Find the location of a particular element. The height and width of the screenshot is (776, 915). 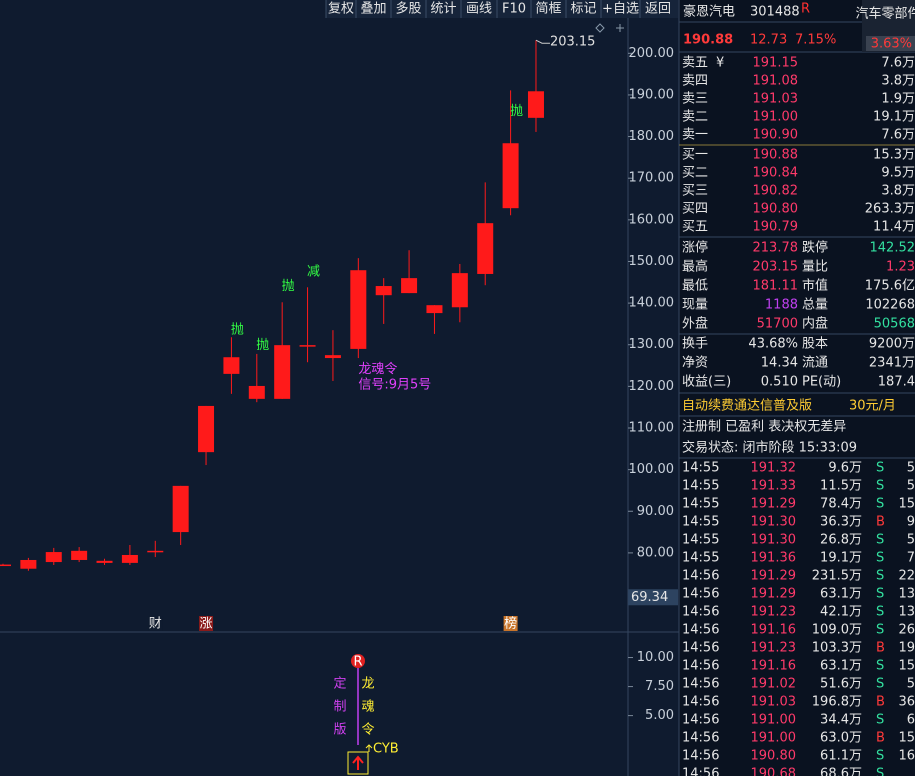

stat-value: 1.23 is located at coordinates (900, 267).